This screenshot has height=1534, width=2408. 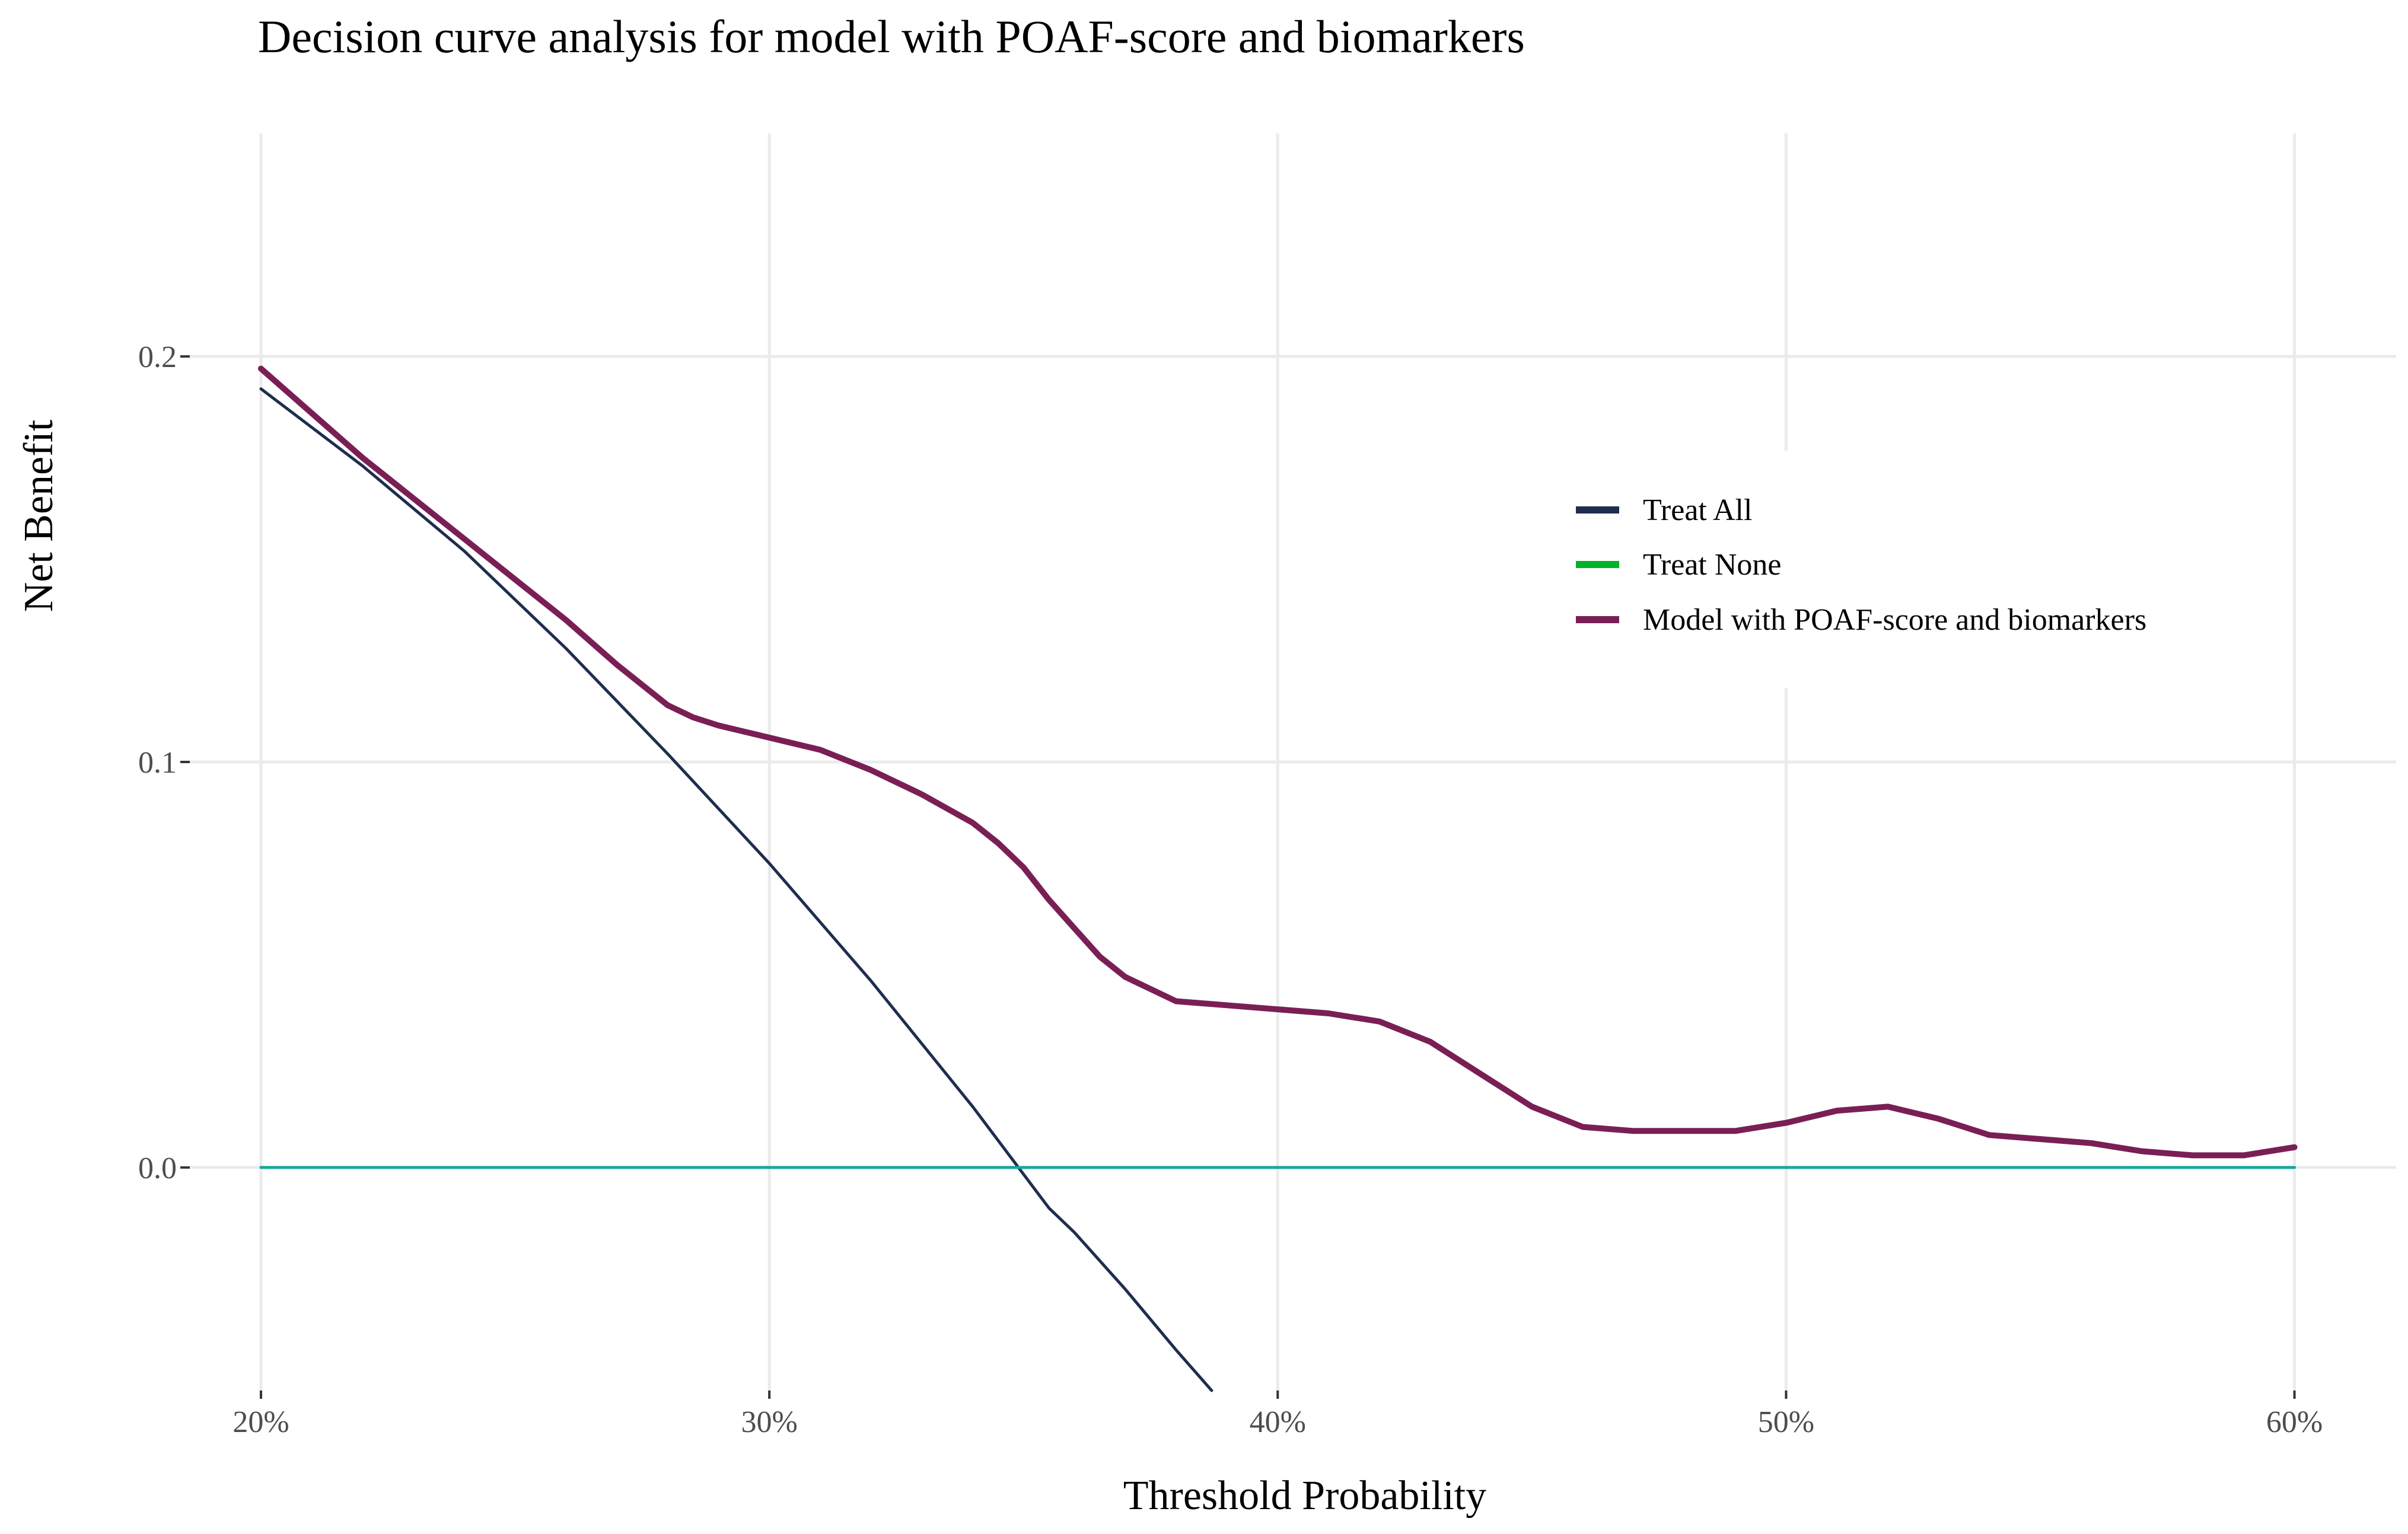 I want to click on legend-label-treat-all: Treat All, so click(x=1697, y=510).